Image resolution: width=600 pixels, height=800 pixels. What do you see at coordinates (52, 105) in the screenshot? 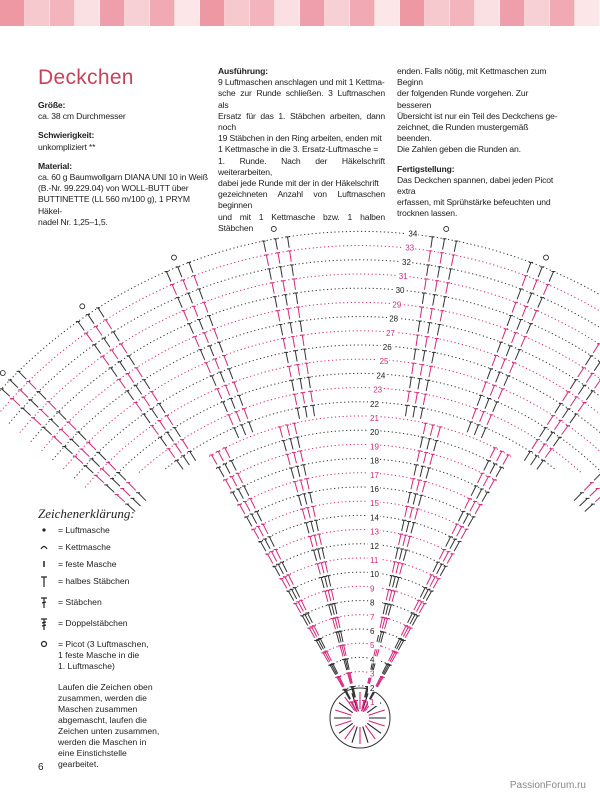
I see `heading: Größe:` at bounding box center [52, 105].